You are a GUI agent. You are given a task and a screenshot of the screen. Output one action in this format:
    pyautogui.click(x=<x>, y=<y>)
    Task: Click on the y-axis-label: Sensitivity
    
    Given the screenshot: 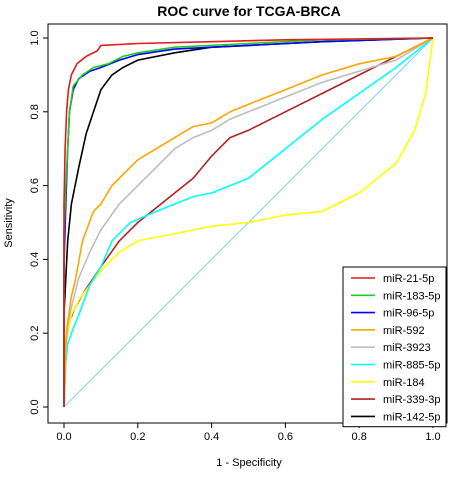 What is the action you would take?
    pyautogui.click(x=9, y=223)
    